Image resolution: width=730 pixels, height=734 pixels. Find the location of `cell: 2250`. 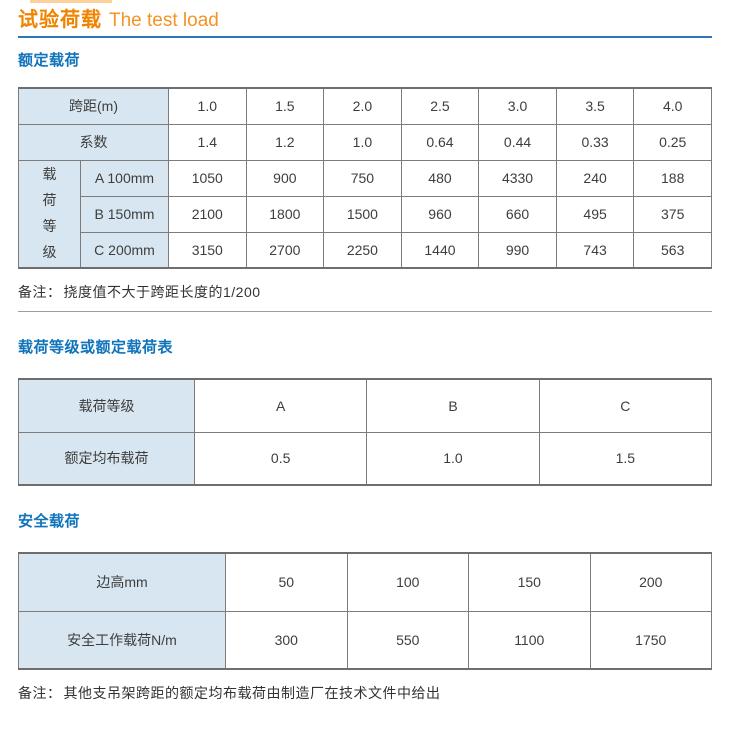

cell: 2250 is located at coordinates (362, 250).